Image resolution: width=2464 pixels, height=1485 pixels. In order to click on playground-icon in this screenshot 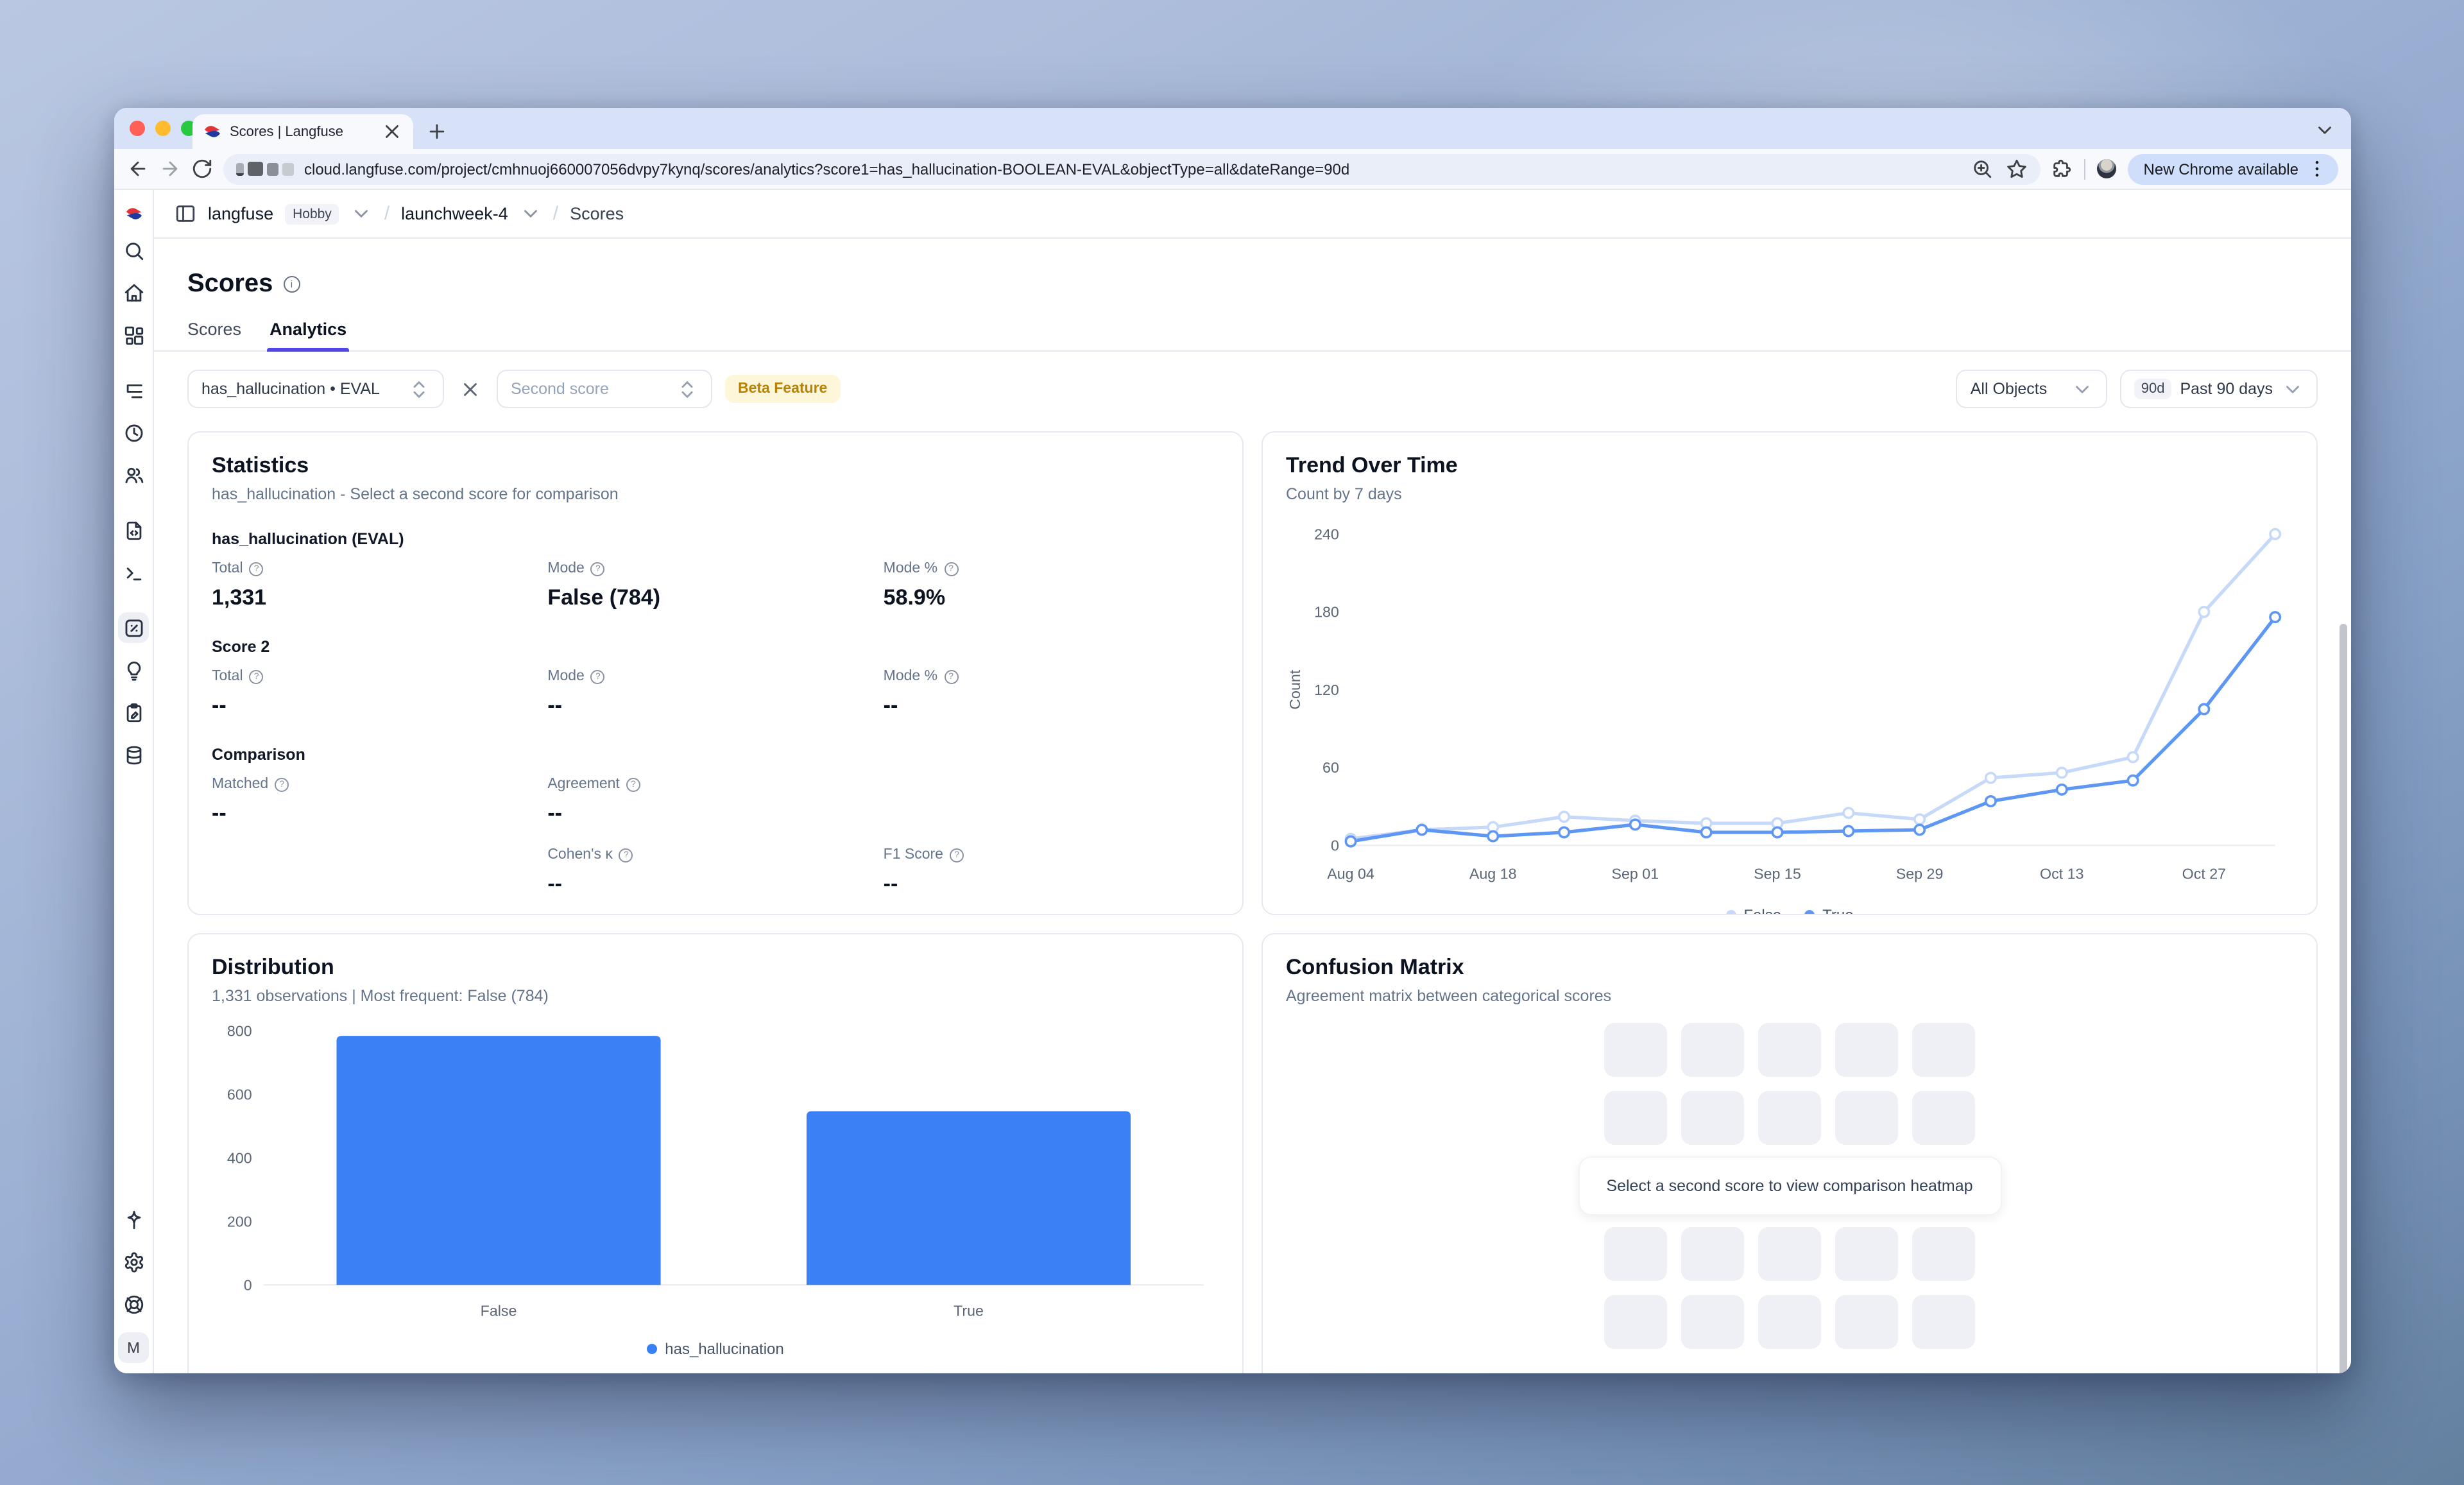, I will do `click(134, 572)`.